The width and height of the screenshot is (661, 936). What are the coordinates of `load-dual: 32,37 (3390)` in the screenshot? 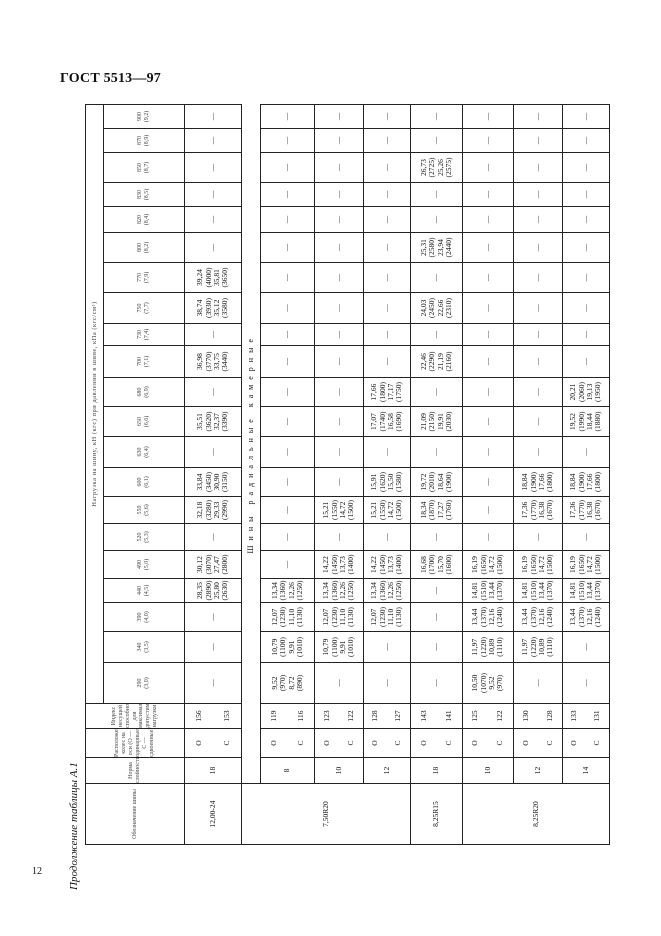 It's located at (221, 421).